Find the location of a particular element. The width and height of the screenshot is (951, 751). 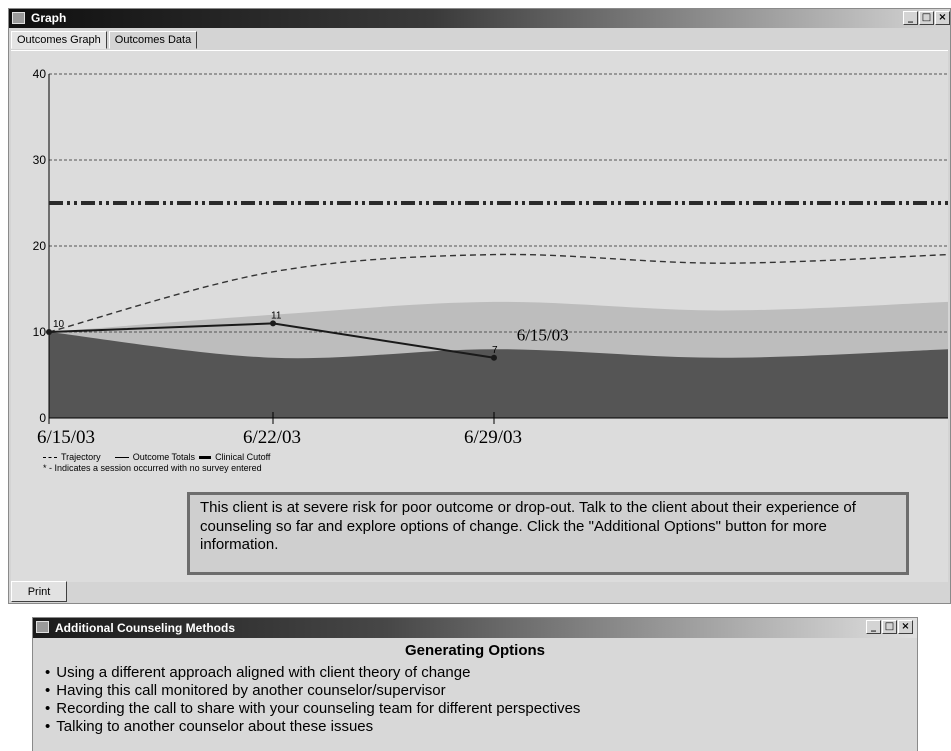

x-tick-label: 6/15/03 is located at coordinates (66, 437).